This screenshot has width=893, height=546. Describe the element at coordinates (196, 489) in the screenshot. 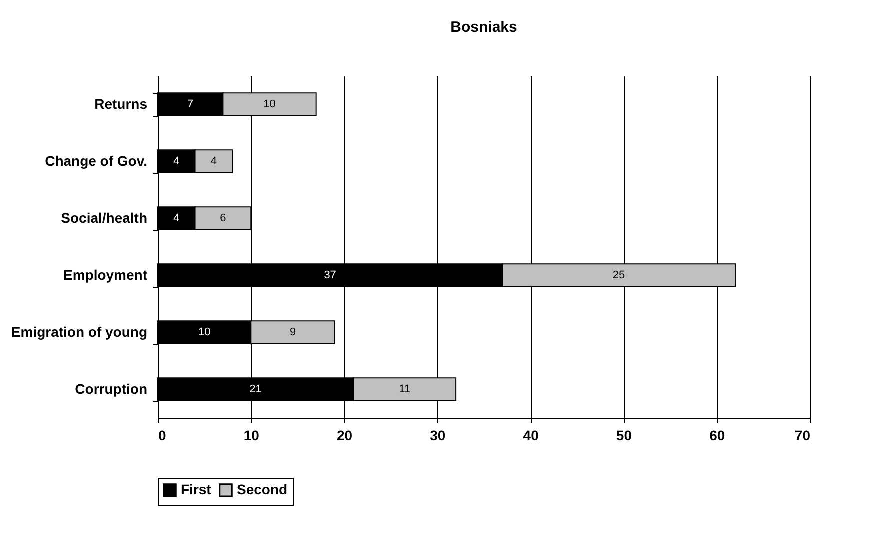

I see `legend-label: First` at that location.